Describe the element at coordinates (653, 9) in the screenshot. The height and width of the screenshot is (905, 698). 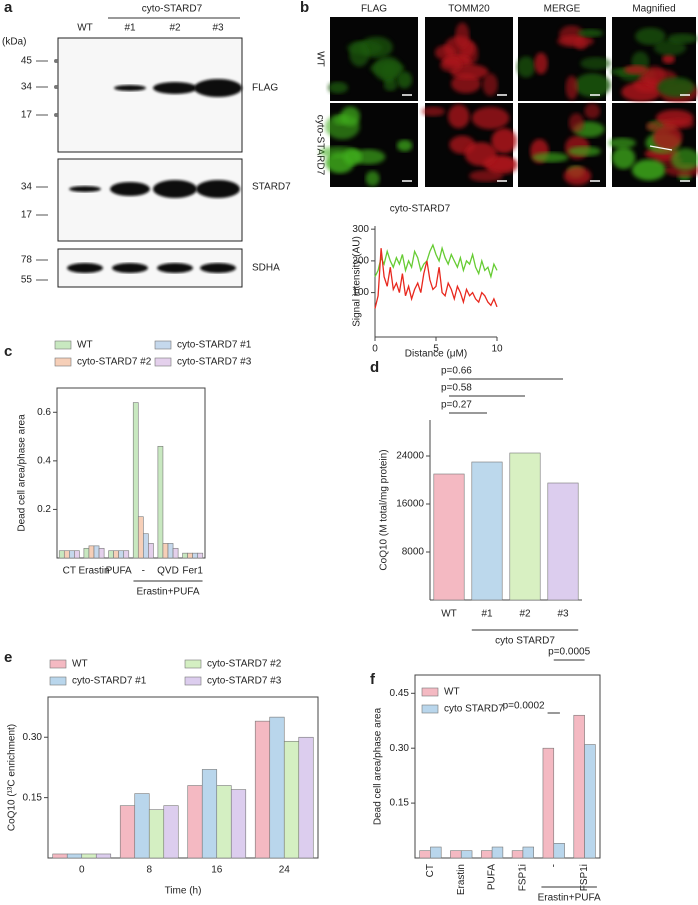
I see `column-header: Magnified` at that location.